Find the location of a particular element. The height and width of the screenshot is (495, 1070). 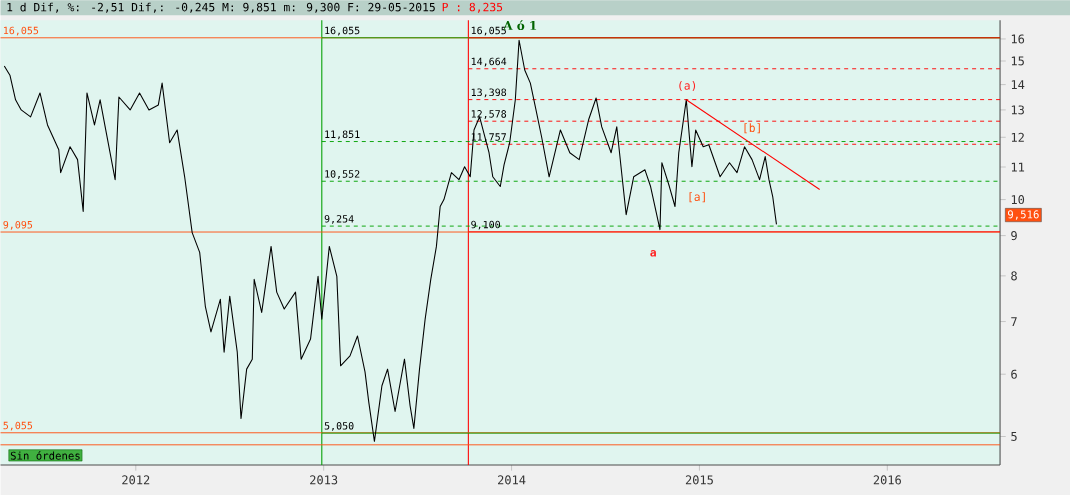

y-tick-label: 15 is located at coordinates (1017, 61).